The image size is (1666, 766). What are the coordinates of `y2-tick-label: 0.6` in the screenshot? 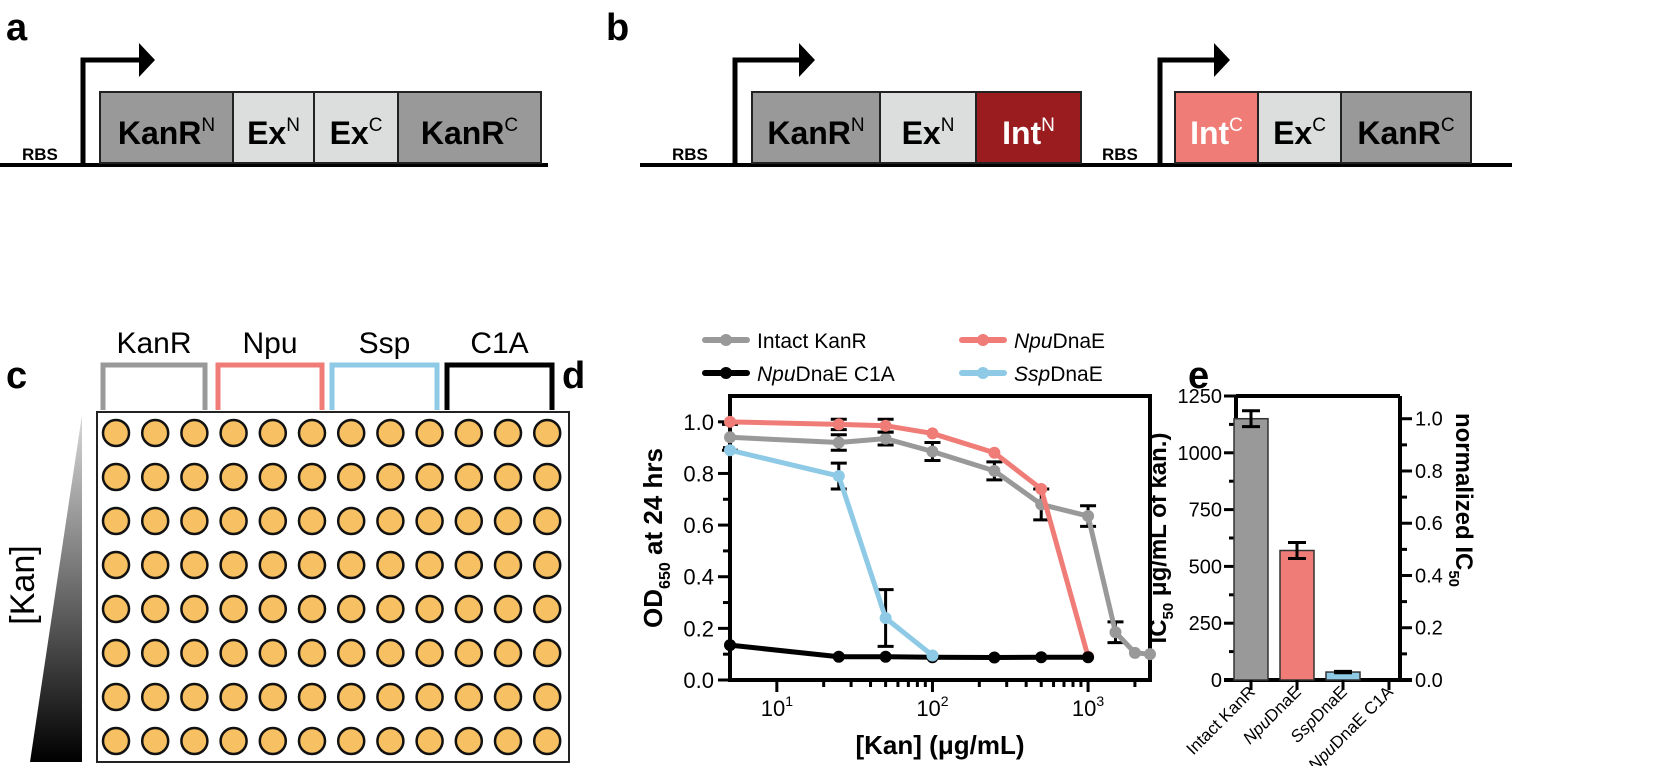 It's located at (1429, 524).